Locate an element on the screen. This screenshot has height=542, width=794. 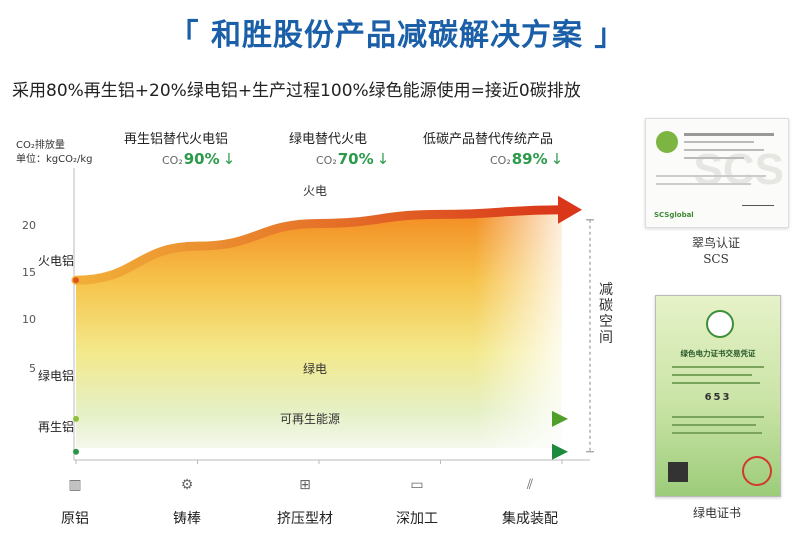
certificate-emblem-icon is located at coordinates (720, 324).